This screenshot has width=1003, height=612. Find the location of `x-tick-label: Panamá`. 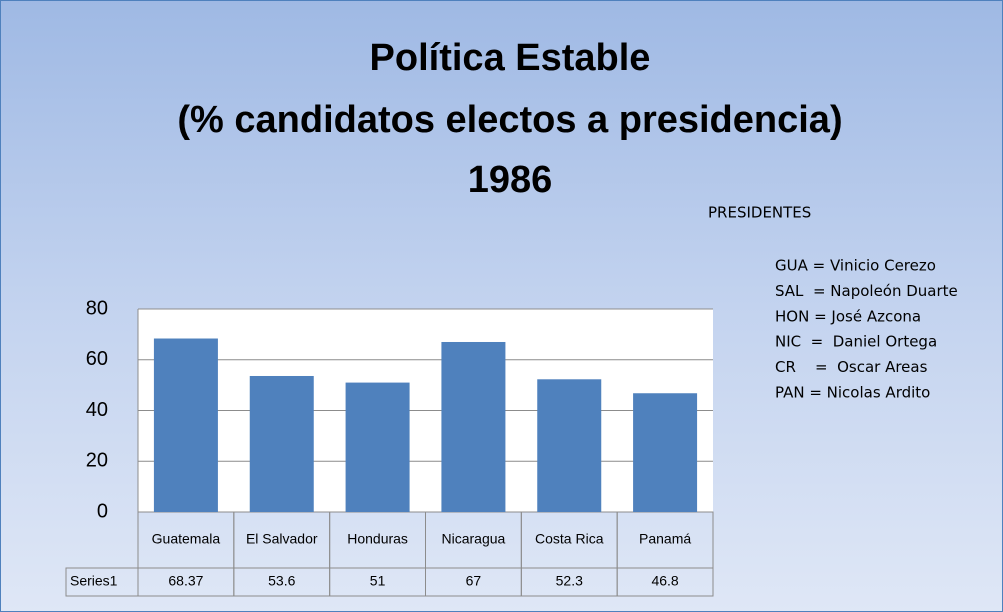

x-tick-label: Panamá is located at coordinates (665, 539).